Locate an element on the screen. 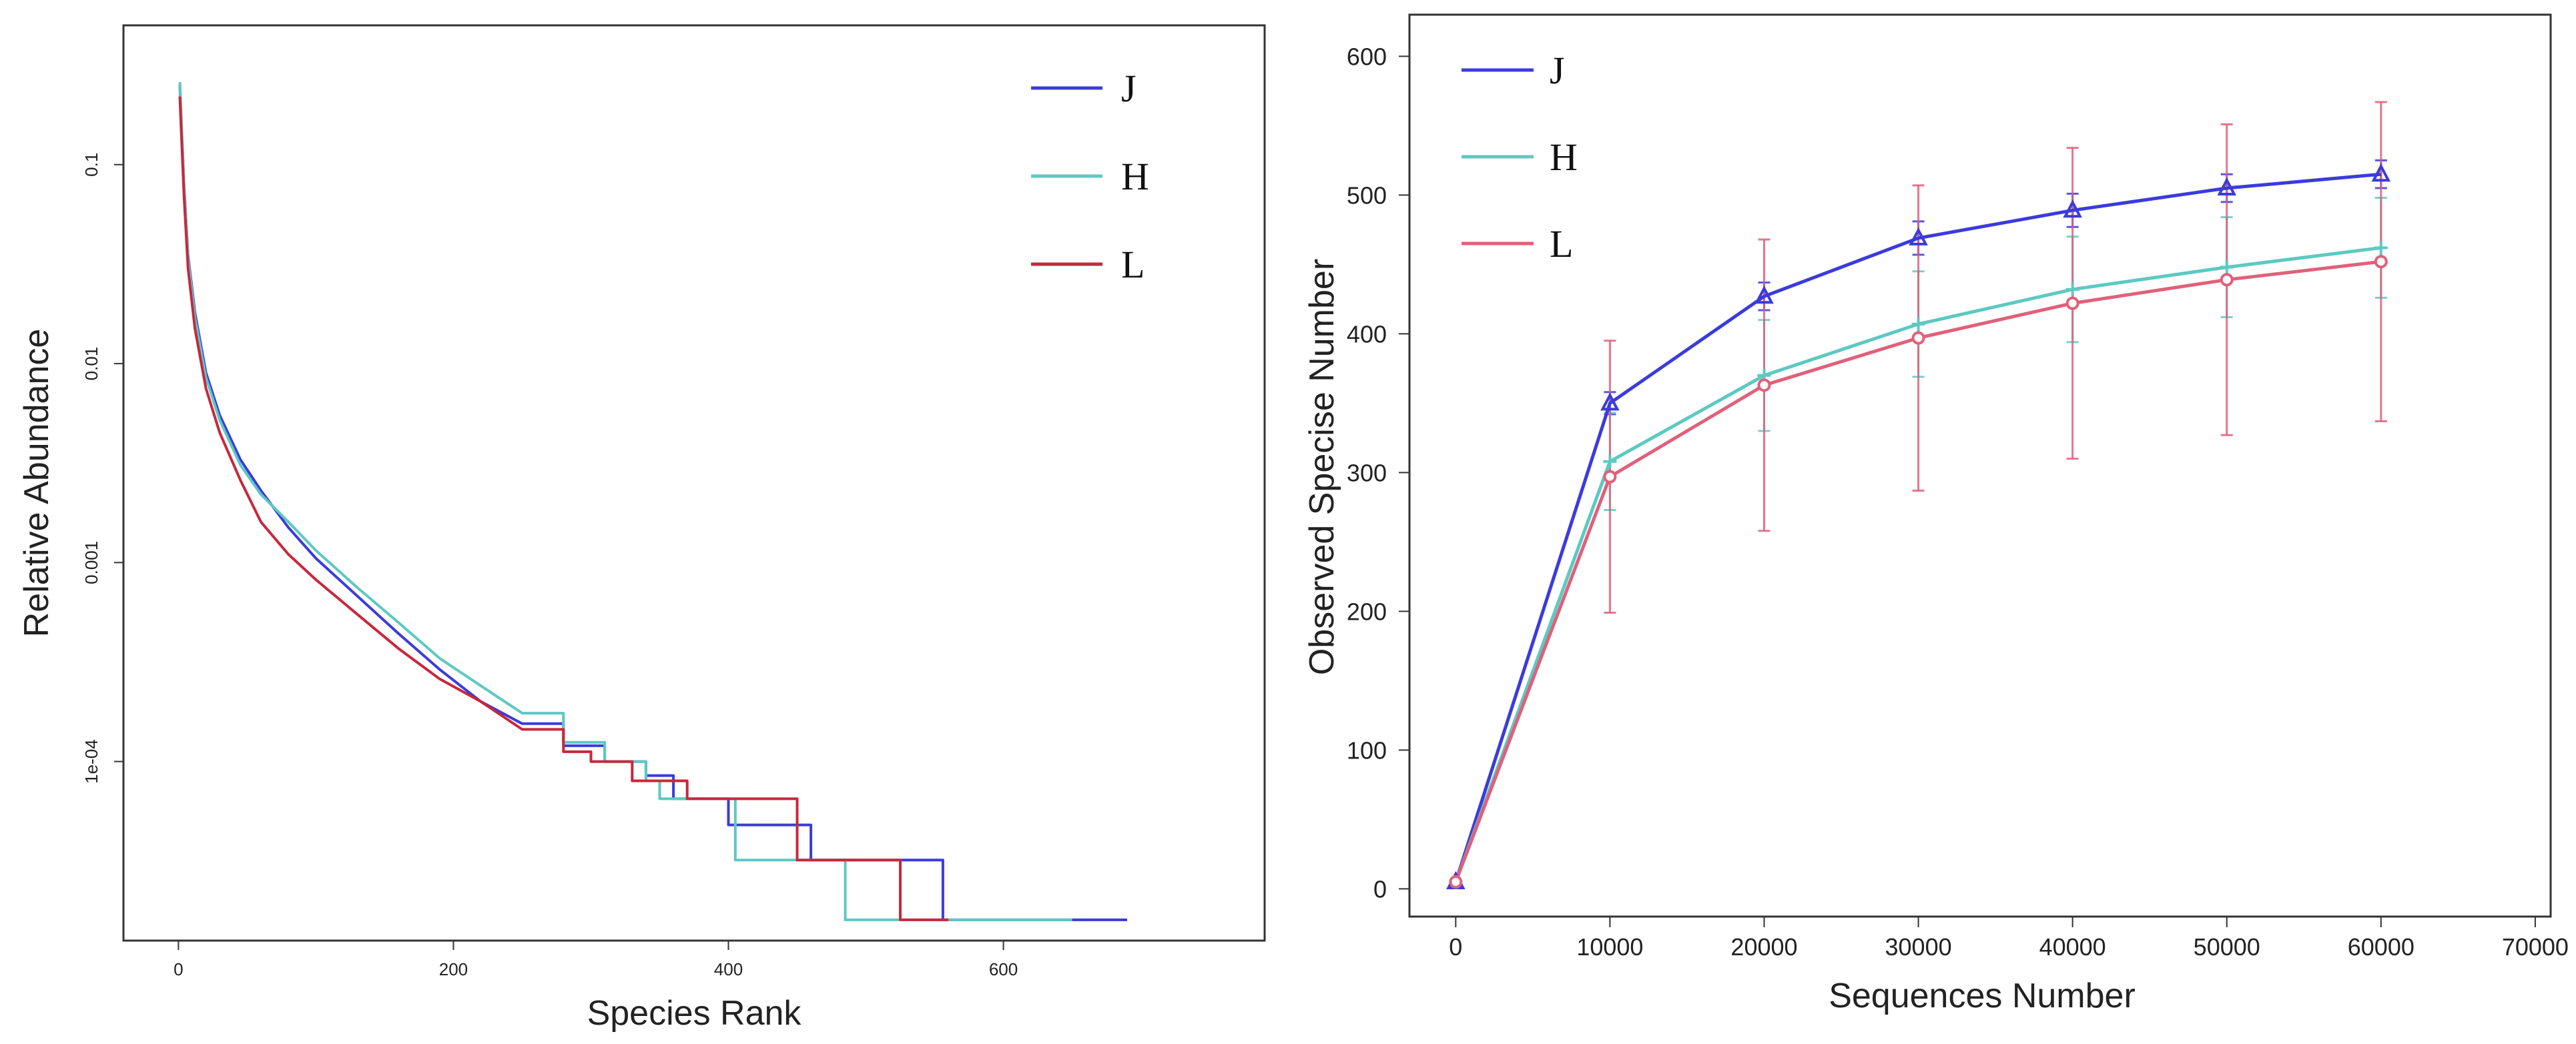 Image resolution: width=2576 pixels, height=1044 pixels. left-x-axis-title: Species Rank is located at coordinates (694, 1013).